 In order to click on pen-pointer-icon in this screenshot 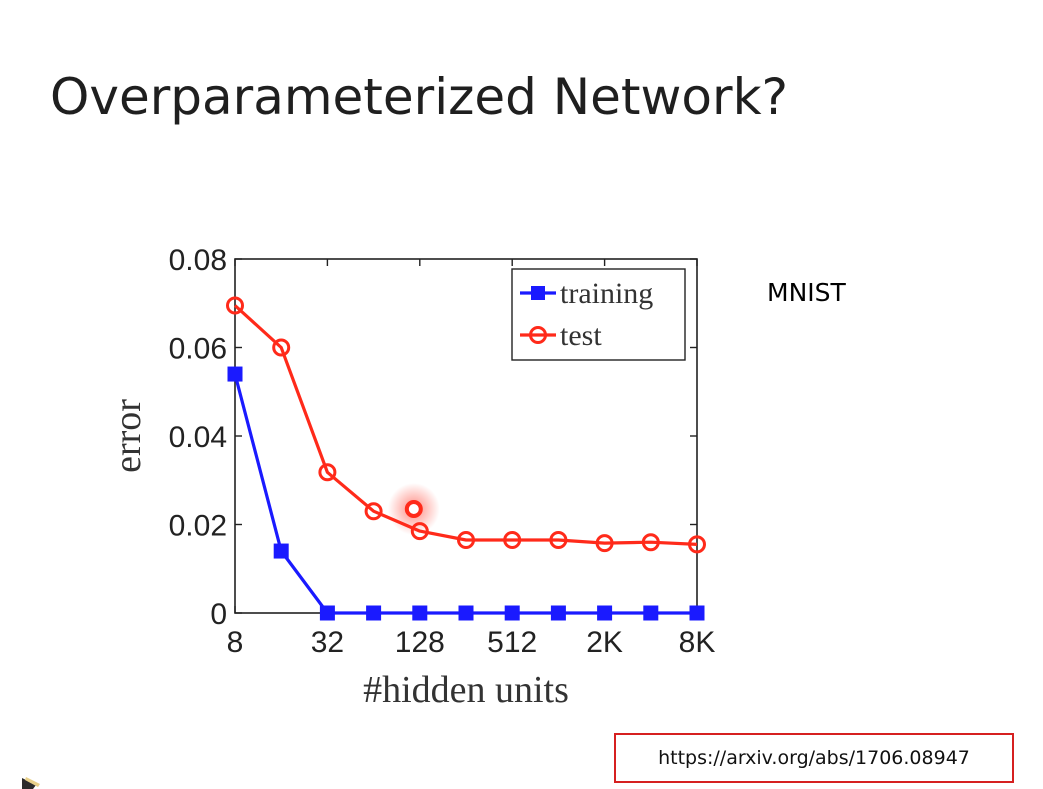, I will do `click(31, 783)`.